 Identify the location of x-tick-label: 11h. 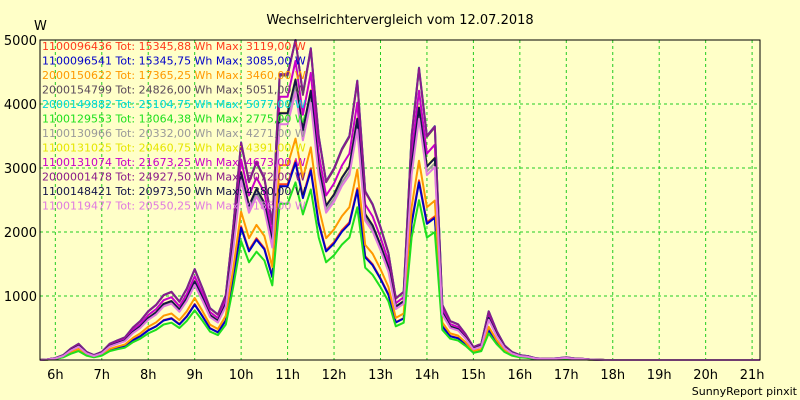
(287, 375).